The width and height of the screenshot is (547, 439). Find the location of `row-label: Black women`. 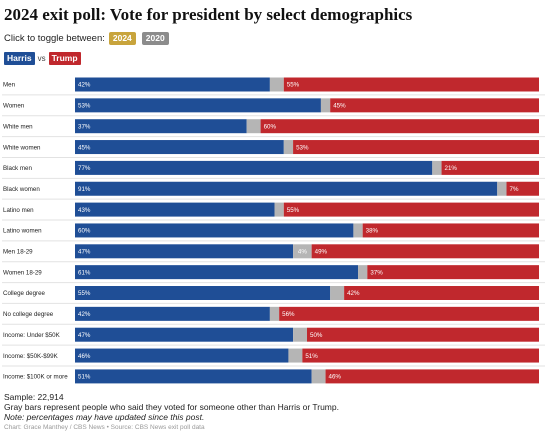

row-label: Black women is located at coordinates (21, 189).